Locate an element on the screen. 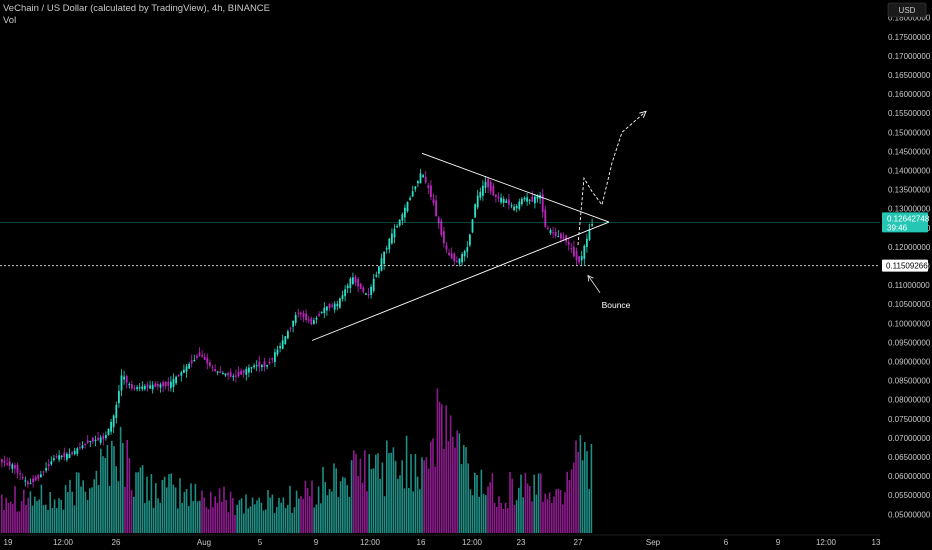 This screenshot has height=550, width=932. projection-arrowhead is located at coordinates (643, 114).